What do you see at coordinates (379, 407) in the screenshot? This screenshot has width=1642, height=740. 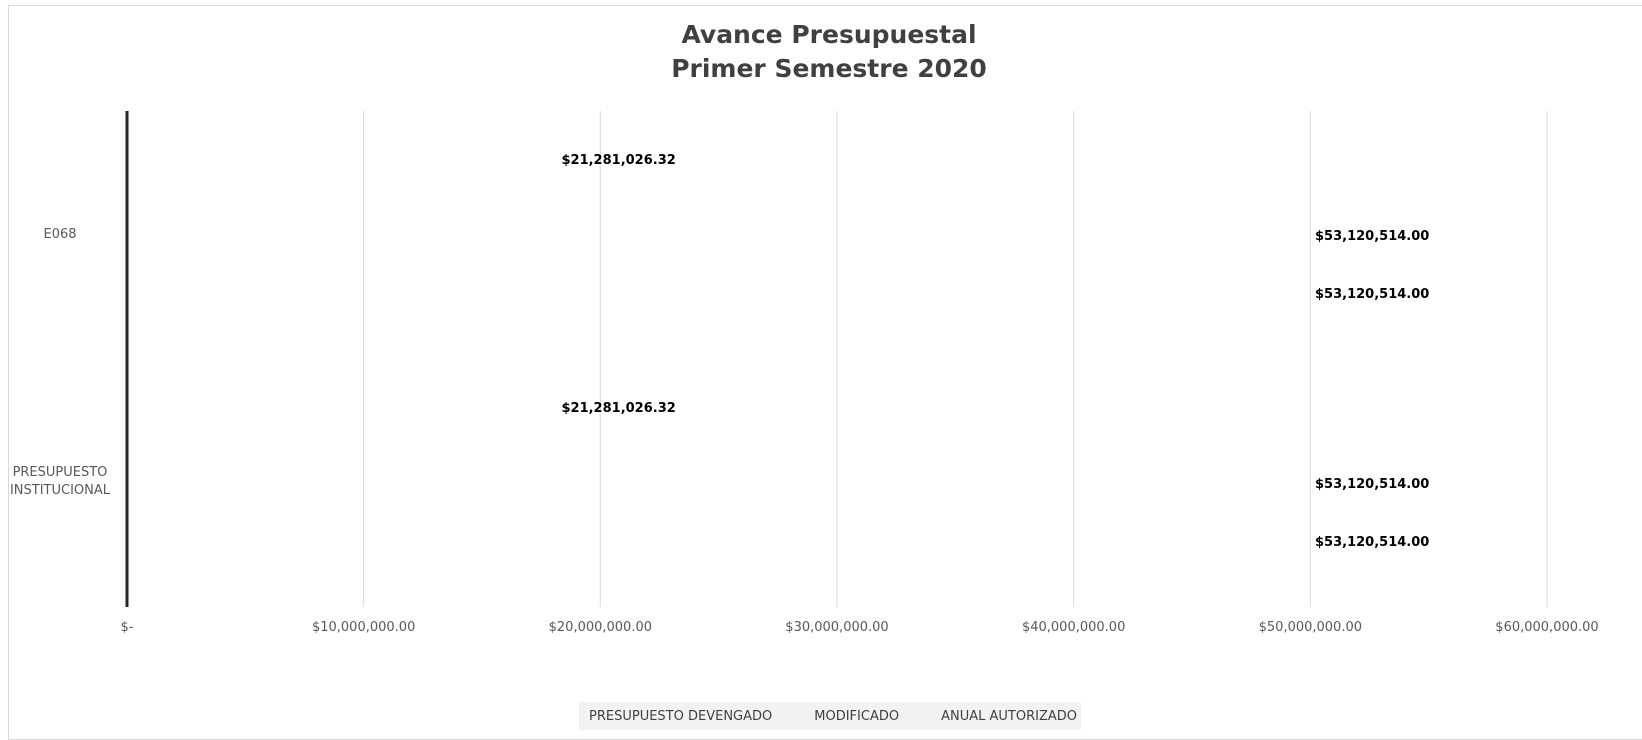 I see `bar-e068-presupuesto-devengado` at bounding box center [379, 407].